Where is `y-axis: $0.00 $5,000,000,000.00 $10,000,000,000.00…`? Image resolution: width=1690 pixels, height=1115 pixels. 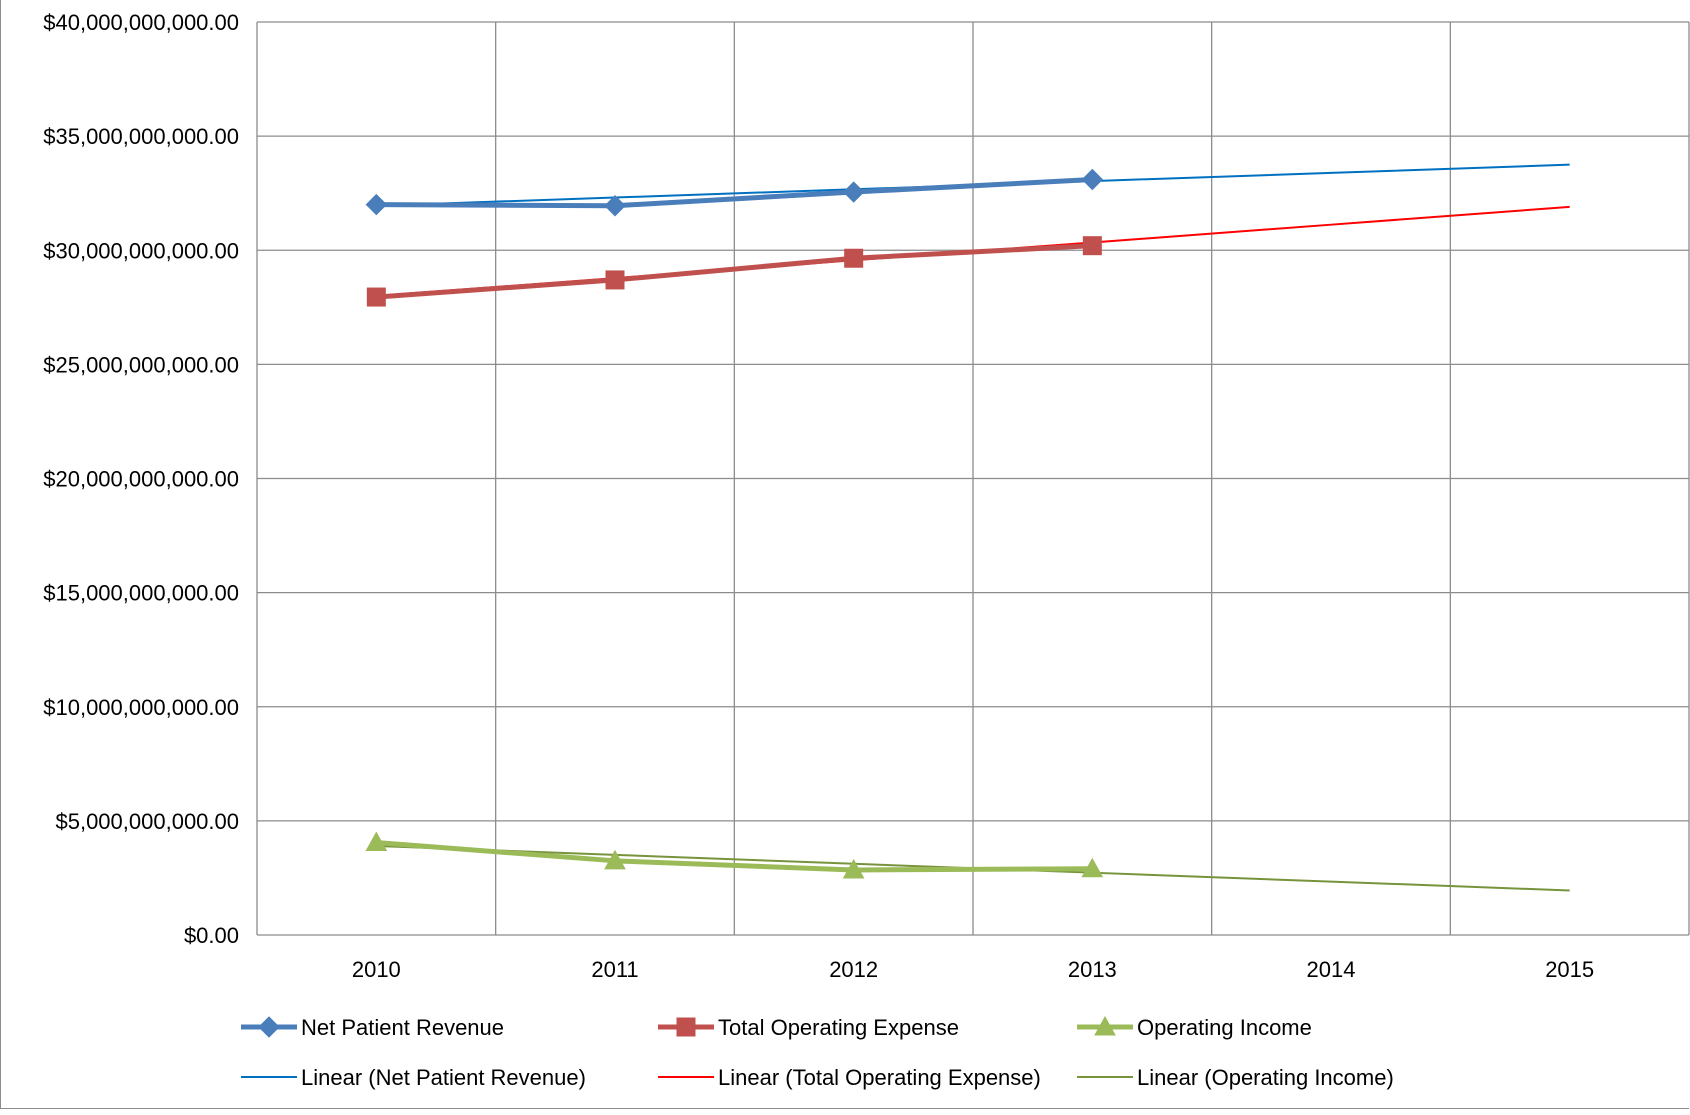 y-axis: $0.00 $5,000,000,000.00 $10,000,000,000.00… is located at coordinates (141, 479).